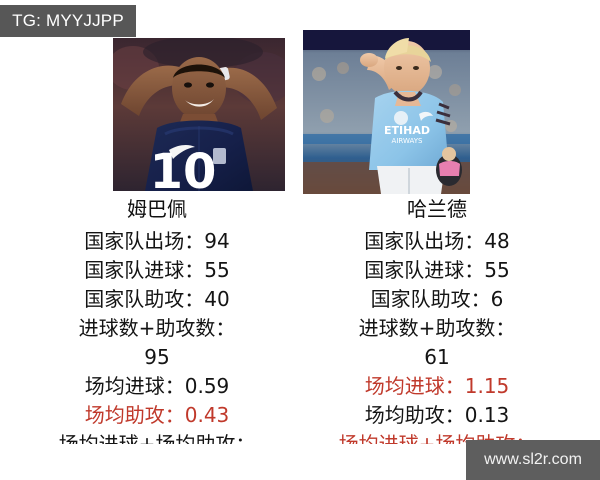 The height and width of the screenshot is (480, 600). I want to click on stat-row: 国家队出场：94, so click(157, 241).